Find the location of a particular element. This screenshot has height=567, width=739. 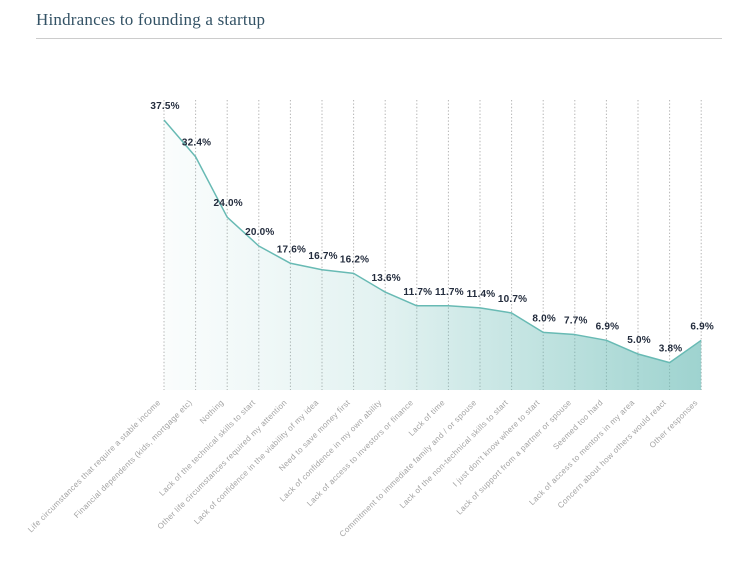

value-label: 13.6% is located at coordinates (386, 278).